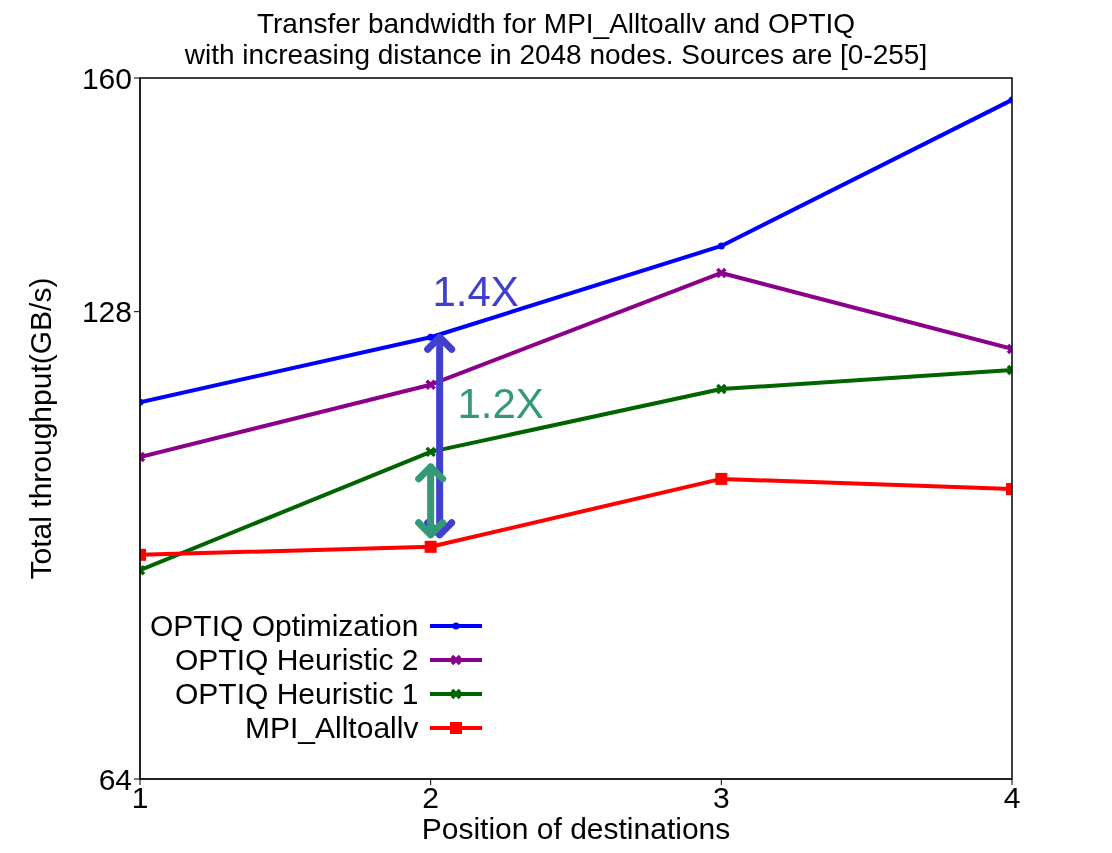 This screenshot has width=1112, height=853. I want to click on annotation: 1.4X, so click(475, 292).